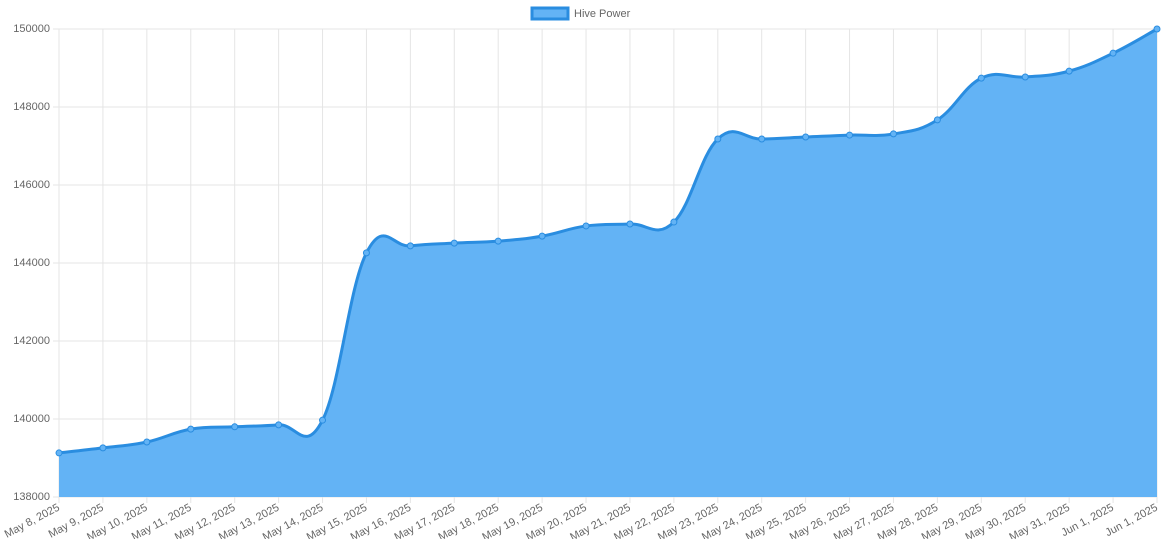  Describe the element at coordinates (602, 14) in the screenshot. I see `legend-label: Hive Power` at that location.